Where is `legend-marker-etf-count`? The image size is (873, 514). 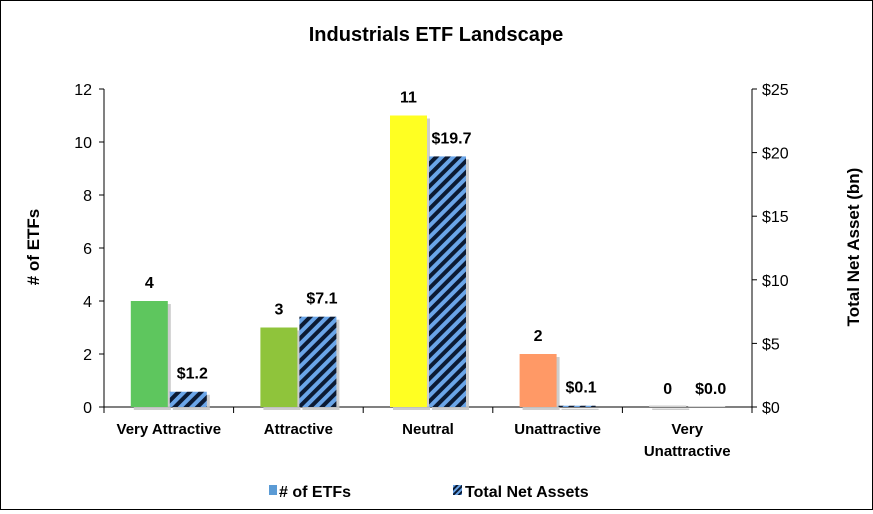
legend-marker-etf-count is located at coordinates (273, 490).